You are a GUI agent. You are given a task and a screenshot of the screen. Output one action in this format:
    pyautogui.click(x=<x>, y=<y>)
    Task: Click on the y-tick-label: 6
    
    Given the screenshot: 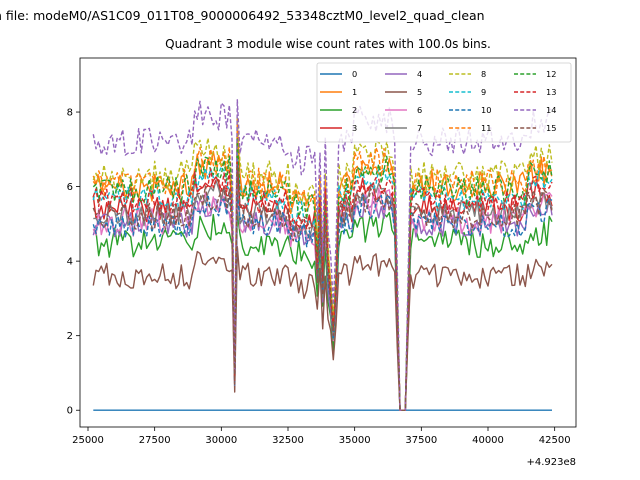 What is the action you would take?
    pyautogui.click(x=70, y=187)
    